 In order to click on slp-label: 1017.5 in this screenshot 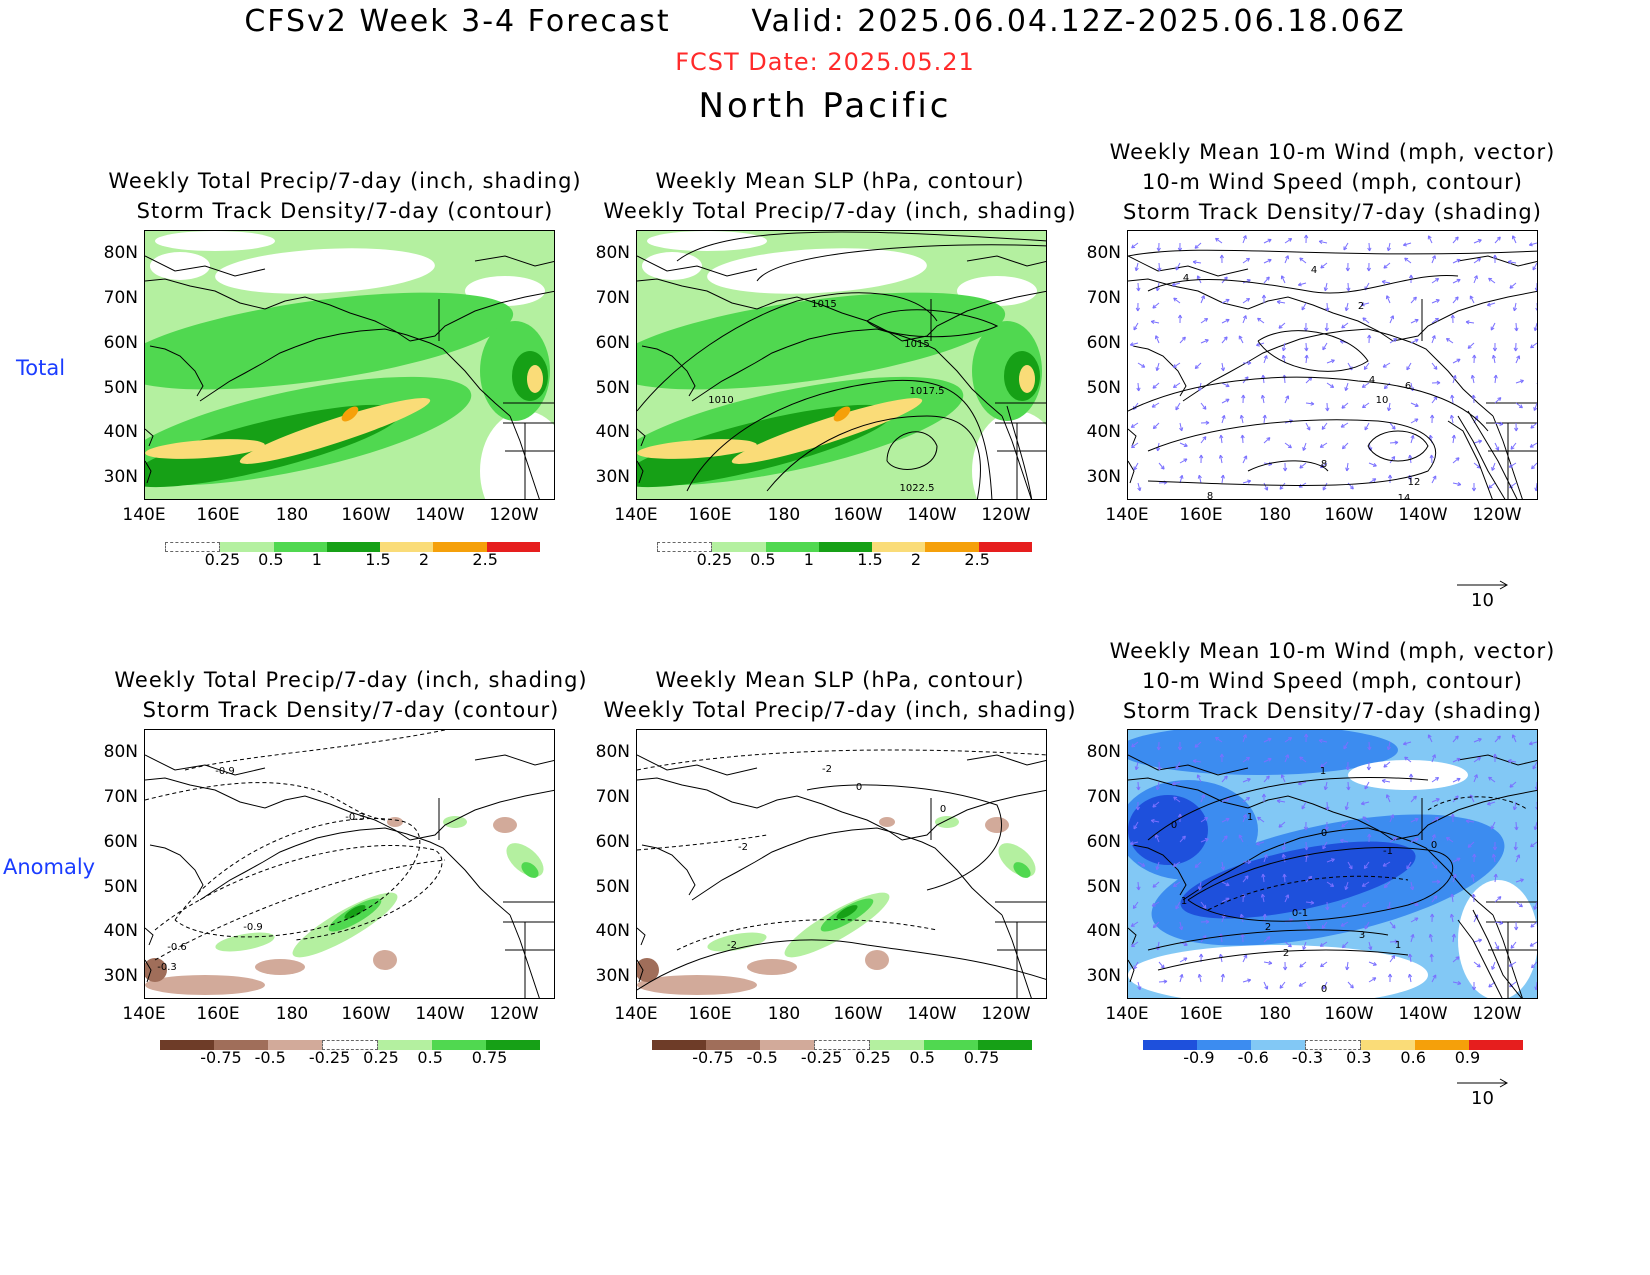, I will do `click(927, 391)`.